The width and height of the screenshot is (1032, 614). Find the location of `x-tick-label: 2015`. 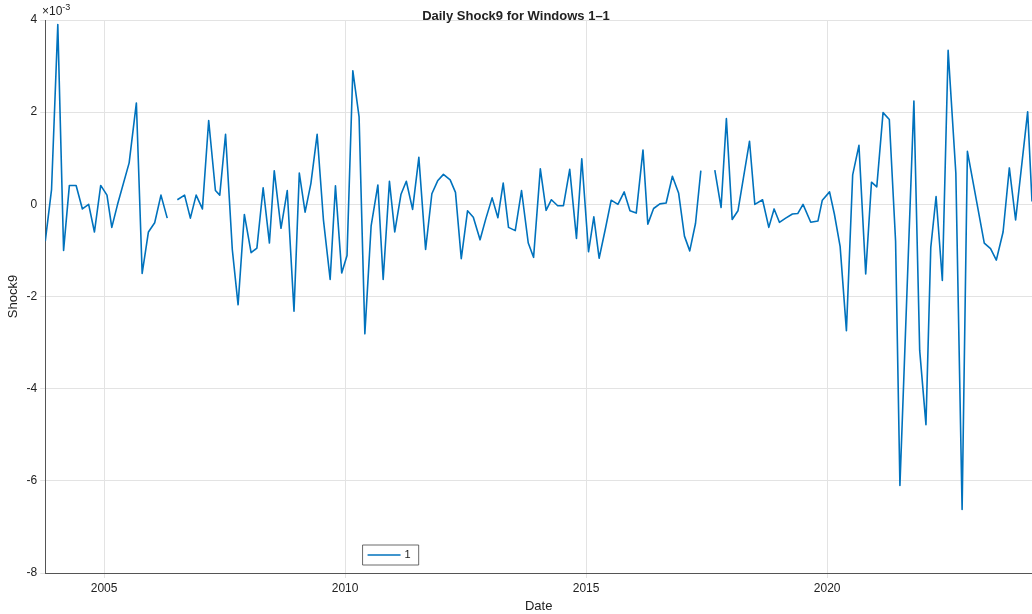

x-tick-label: 2015 is located at coordinates (586, 587).